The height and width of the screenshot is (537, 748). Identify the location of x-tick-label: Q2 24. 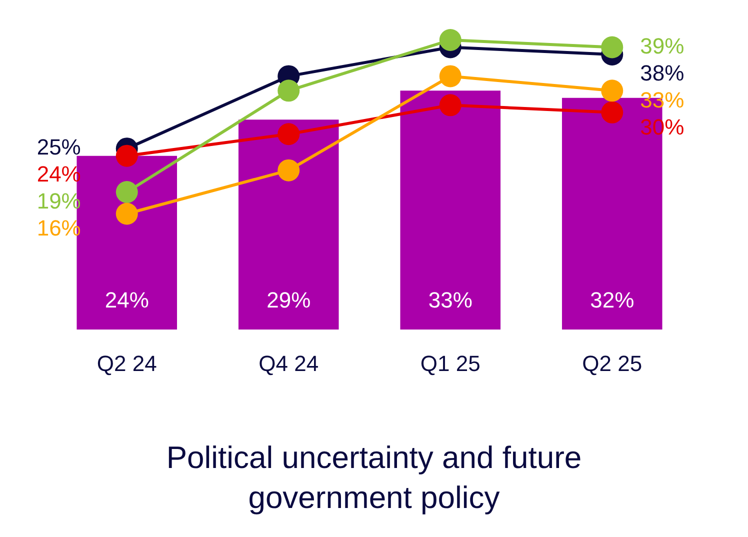
(126, 363).